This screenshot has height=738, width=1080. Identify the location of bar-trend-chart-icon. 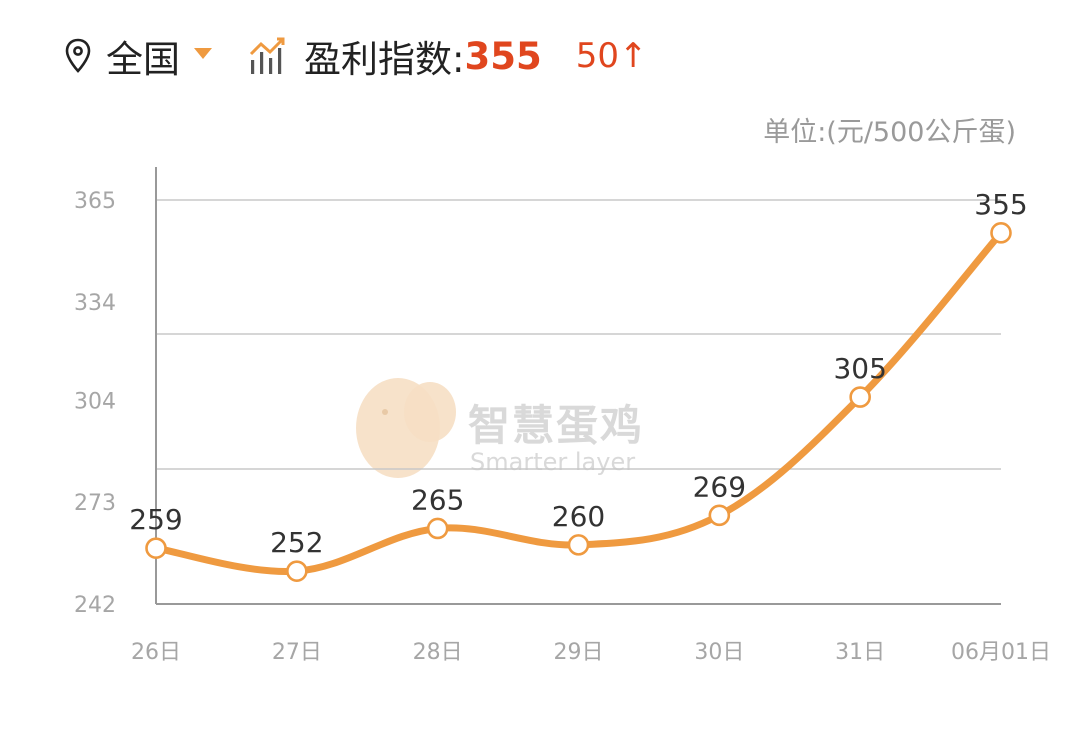
(267, 55).